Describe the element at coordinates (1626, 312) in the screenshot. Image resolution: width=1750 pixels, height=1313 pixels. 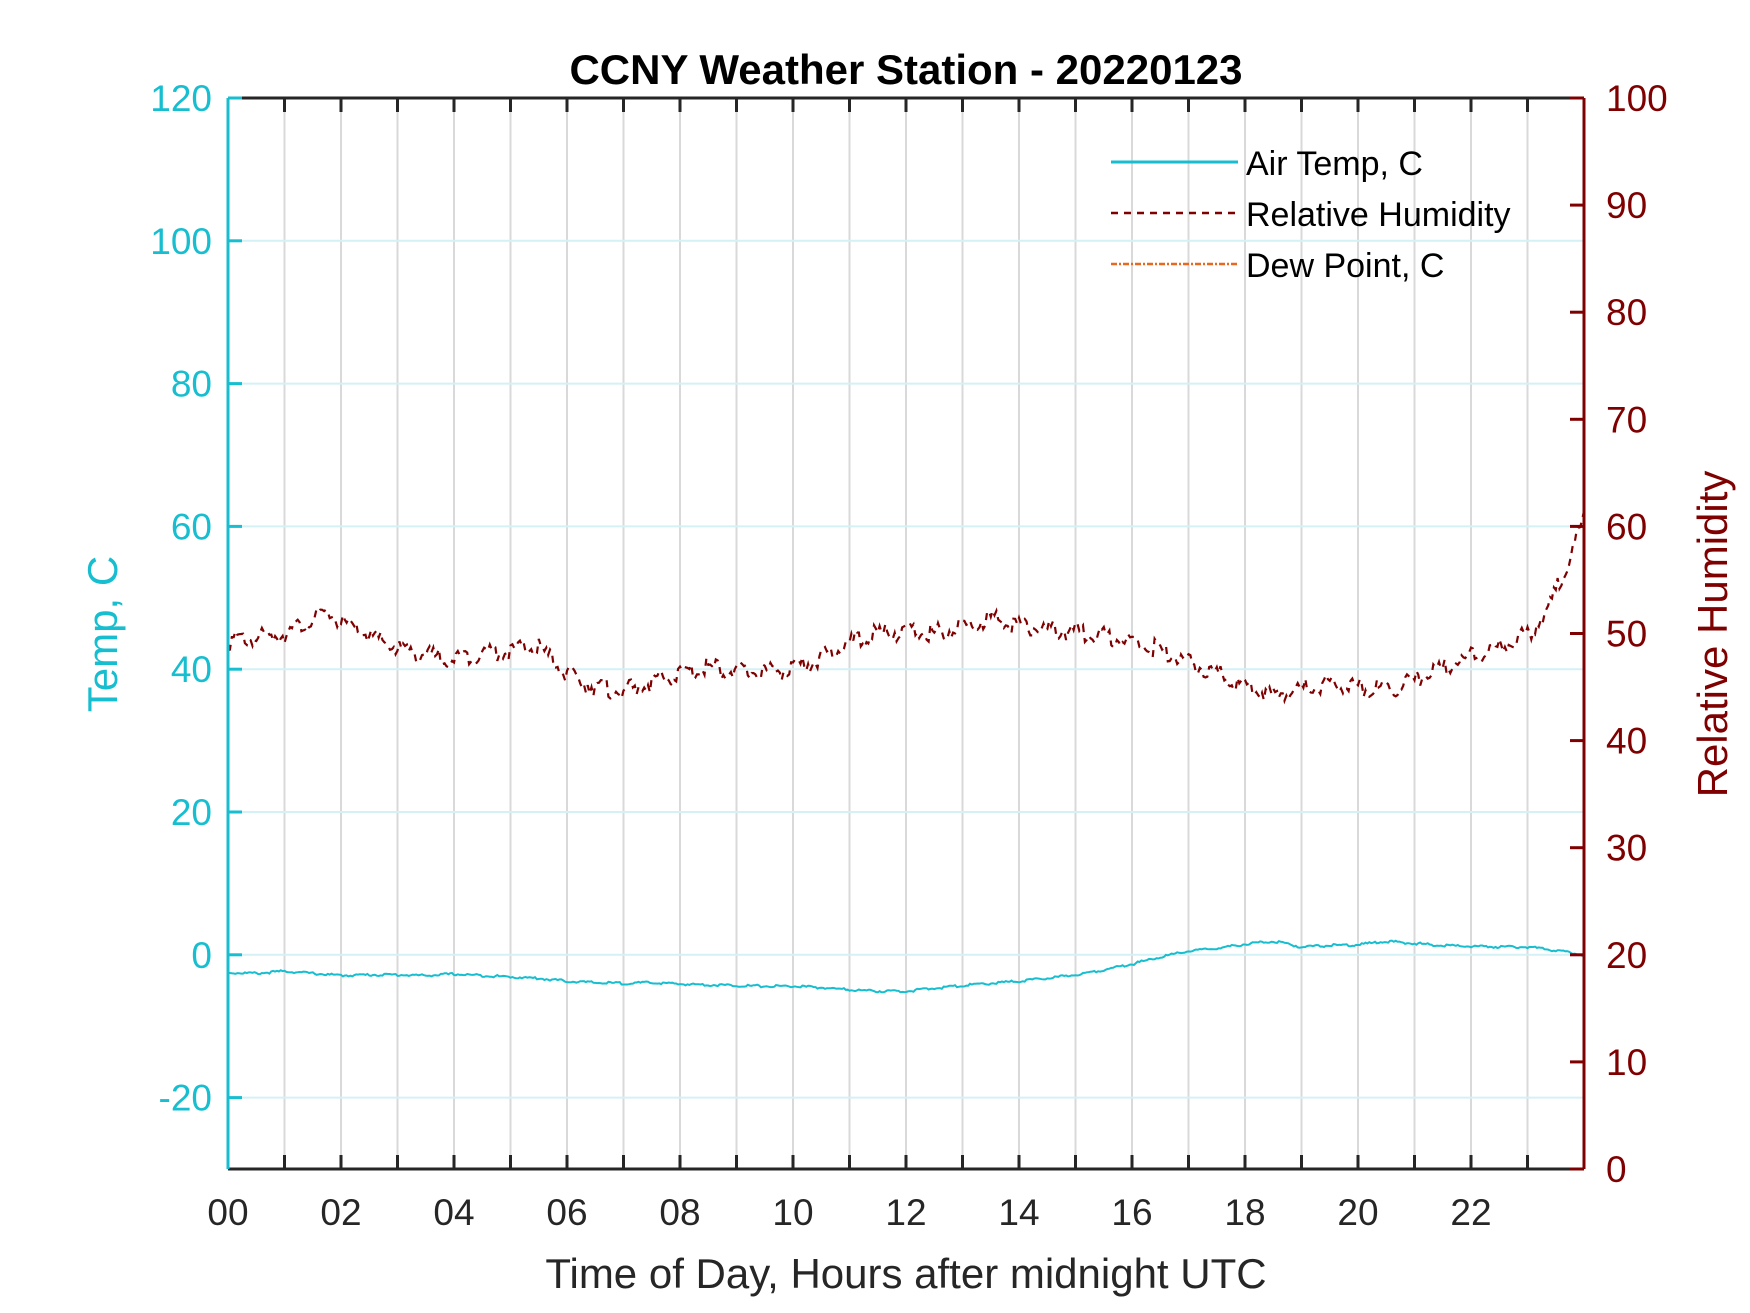
I see `y-right-tick-label: 80` at that location.